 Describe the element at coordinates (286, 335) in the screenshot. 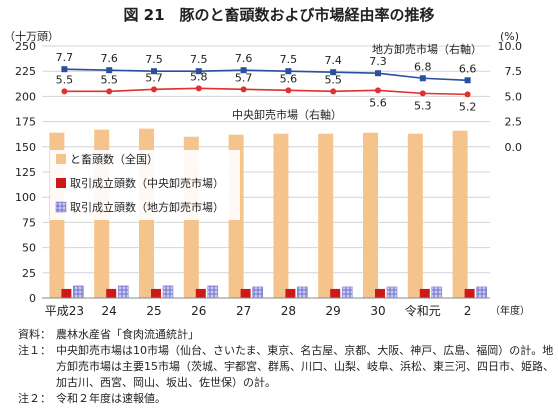

I see `source-note: 資料： 農林水産省「食肉流通統計」` at that location.